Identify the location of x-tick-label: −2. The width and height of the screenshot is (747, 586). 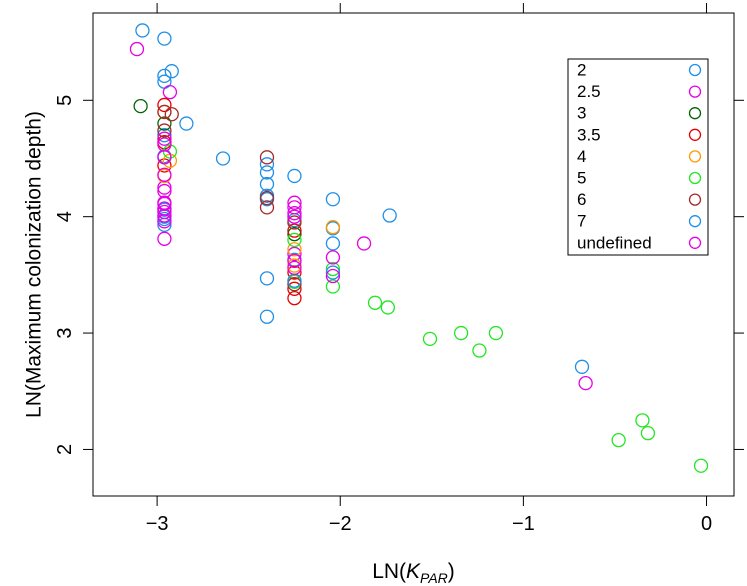
(340, 524).